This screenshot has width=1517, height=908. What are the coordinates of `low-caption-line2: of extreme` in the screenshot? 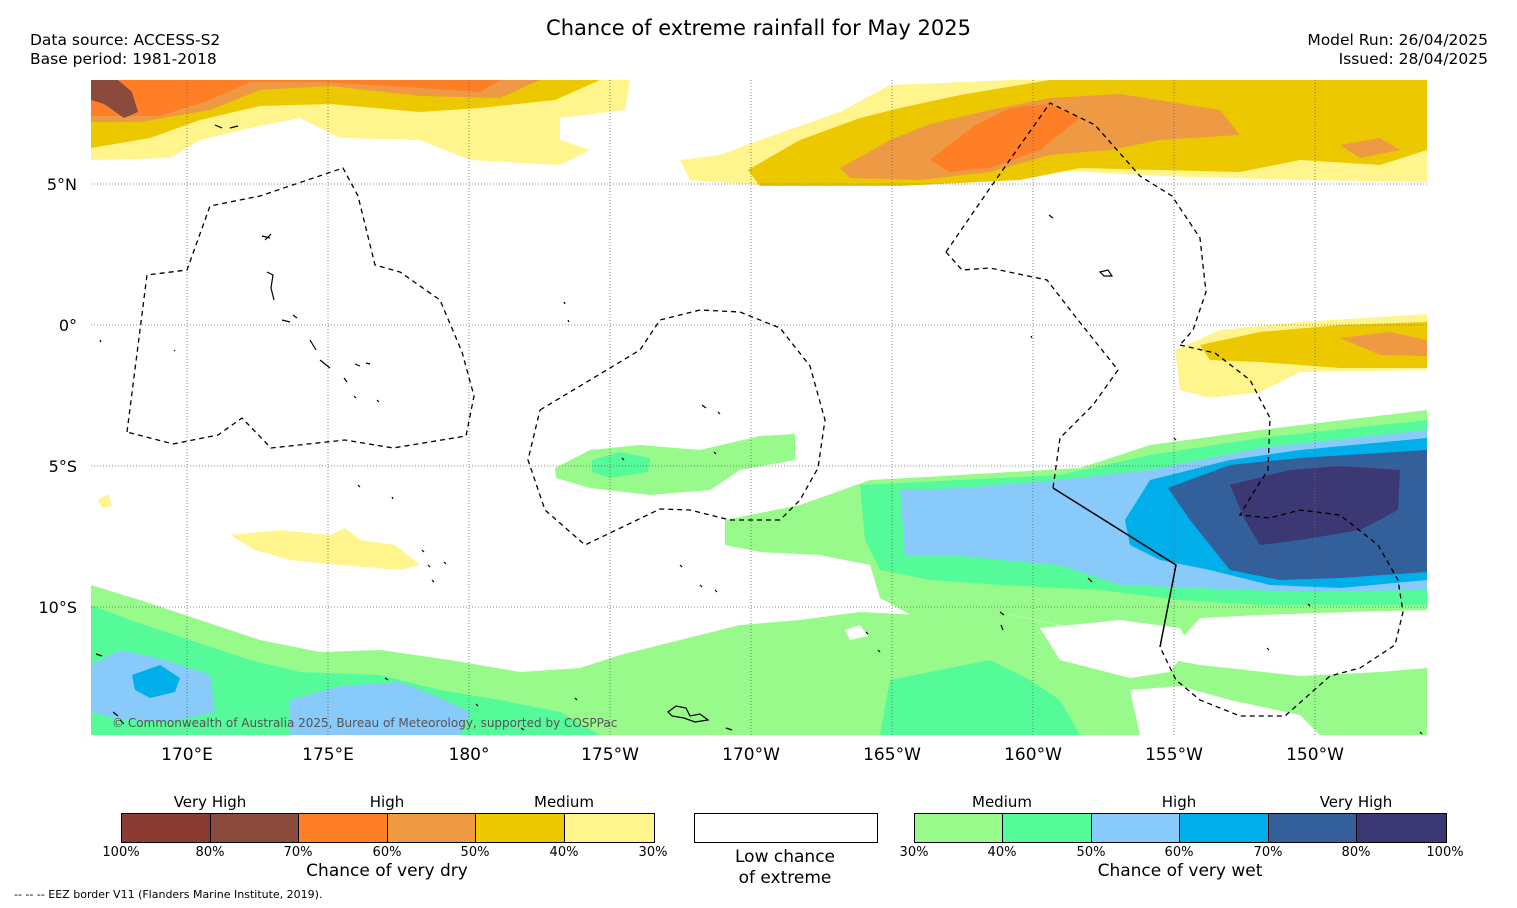 It's located at (785, 878).